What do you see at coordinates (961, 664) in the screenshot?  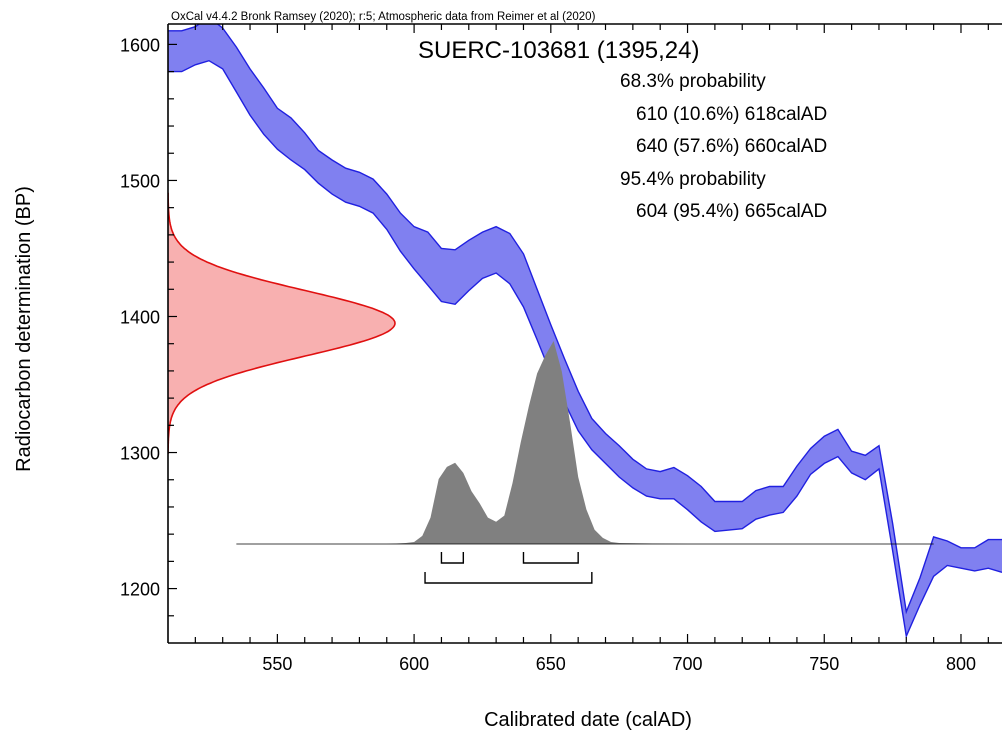 I see `x-tick-label: 800` at bounding box center [961, 664].